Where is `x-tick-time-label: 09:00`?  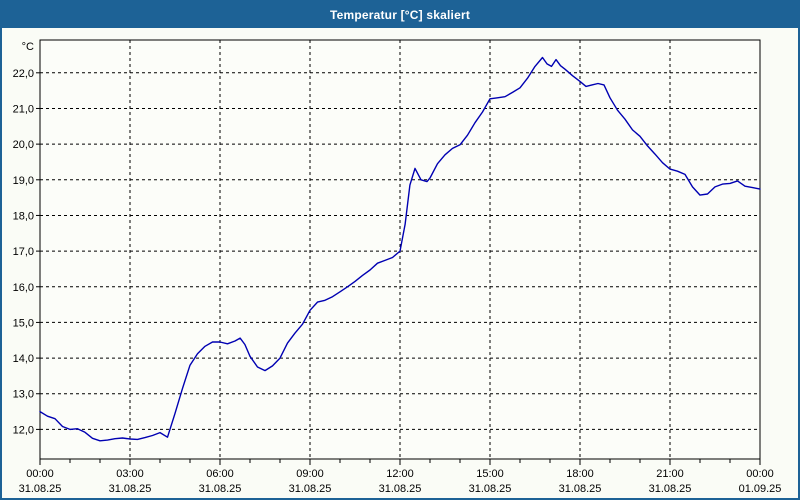 x-tick-time-label: 09:00 is located at coordinates (310, 474).